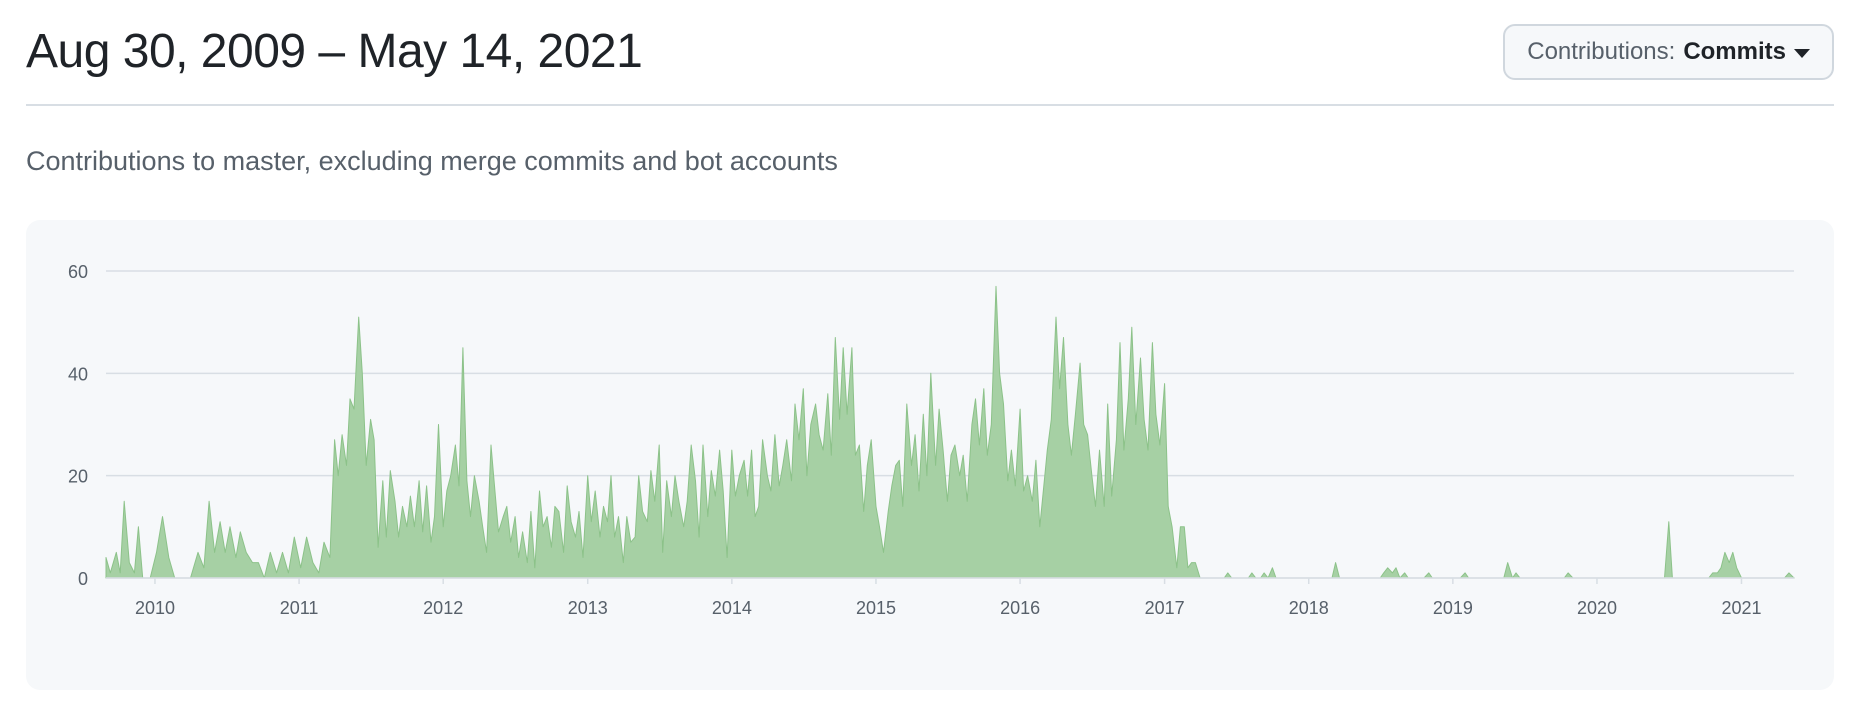  What do you see at coordinates (334, 51) in the screenshot?
I see `date-range-title: Aug 30, 2009 – May 14, 2021` at bounding box center [334, 51].